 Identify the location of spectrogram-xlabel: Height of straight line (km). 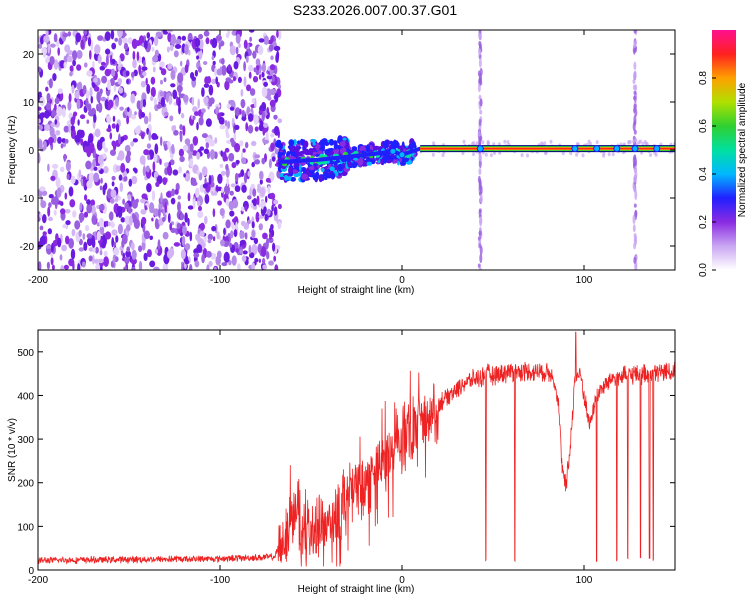
(356, 290).